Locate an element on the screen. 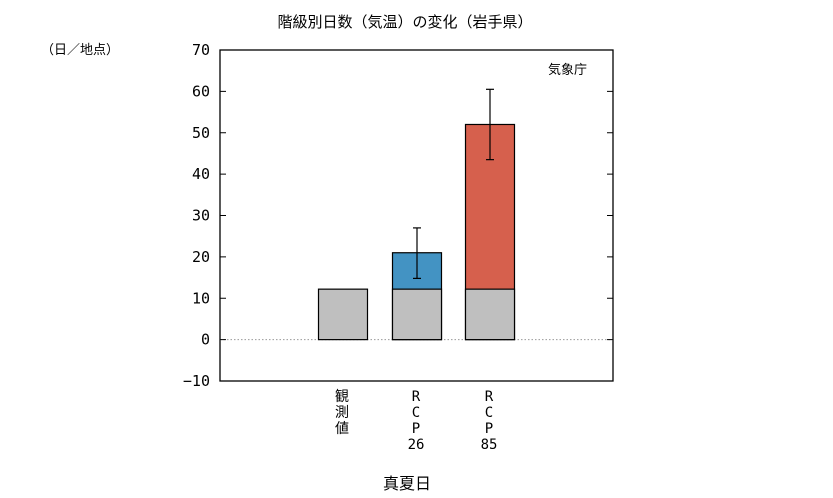  x-tick-label: 値 is located at coordinates (342, 429).